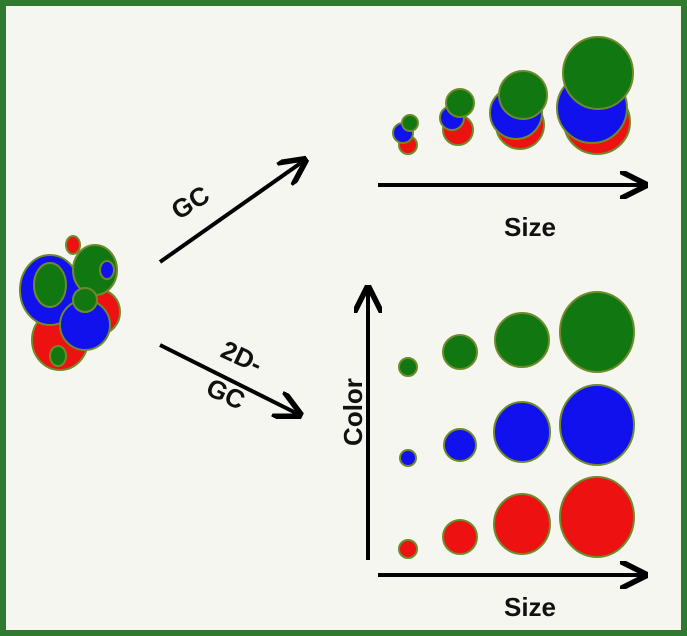 The height and width of the screenshot is (636, 687). Describe the element at coordinates (353, 412) in the screenshot. I see `axis-label: Color` at that location.